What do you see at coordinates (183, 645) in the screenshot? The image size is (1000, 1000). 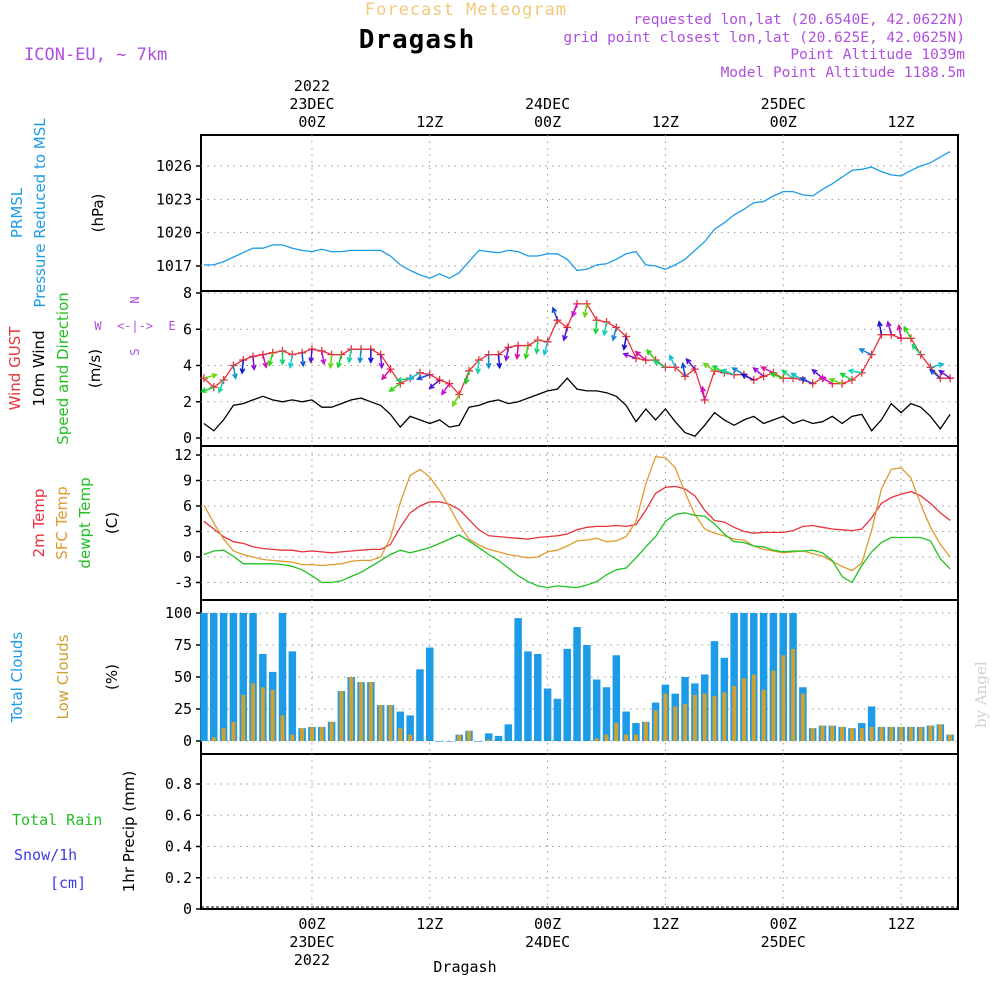 I see `y-tick-label: 75` at bounding box center [183, 645].